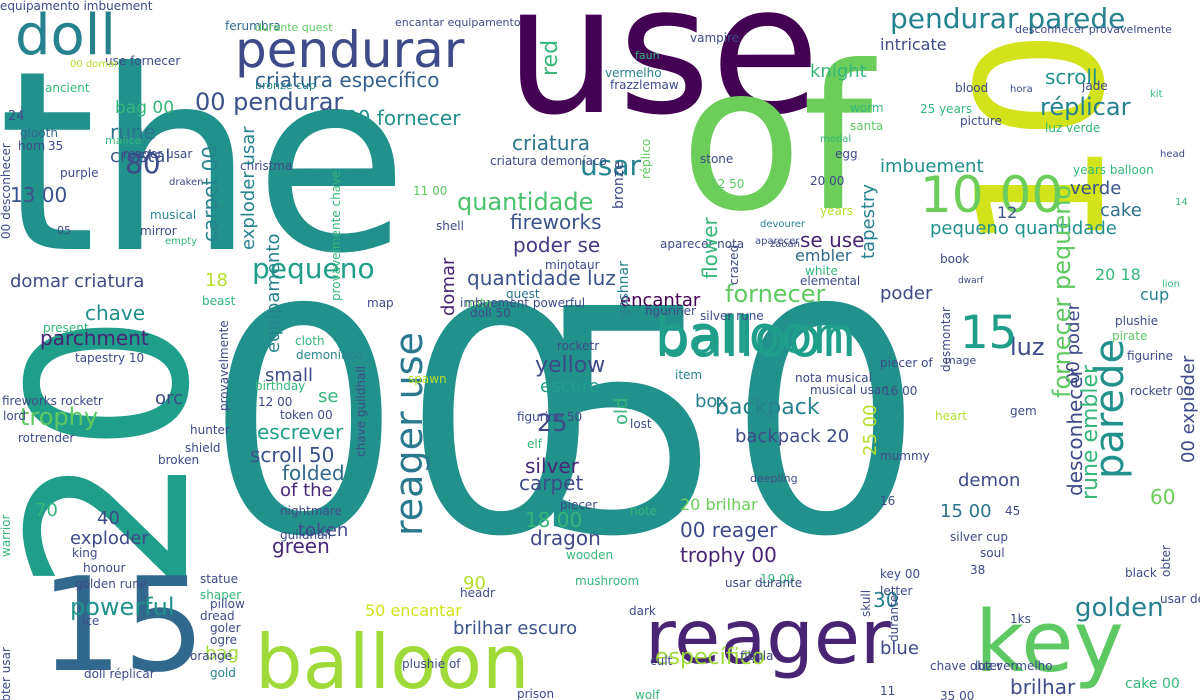  I want to click on cloud-word: note, so click(644, 511).